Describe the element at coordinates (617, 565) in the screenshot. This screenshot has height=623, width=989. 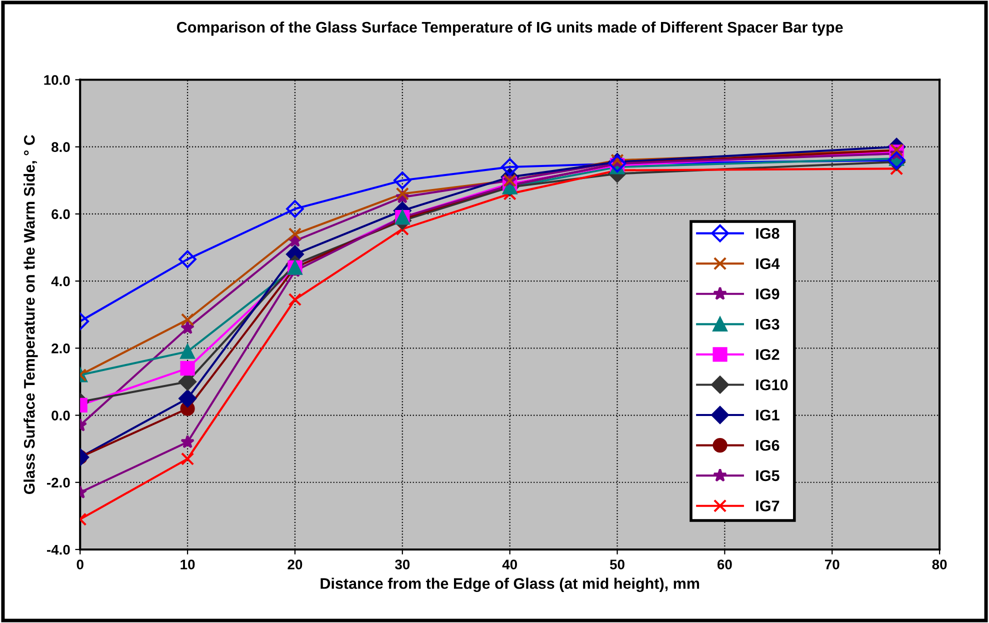
I see `x-tick-label: 50` at that location.